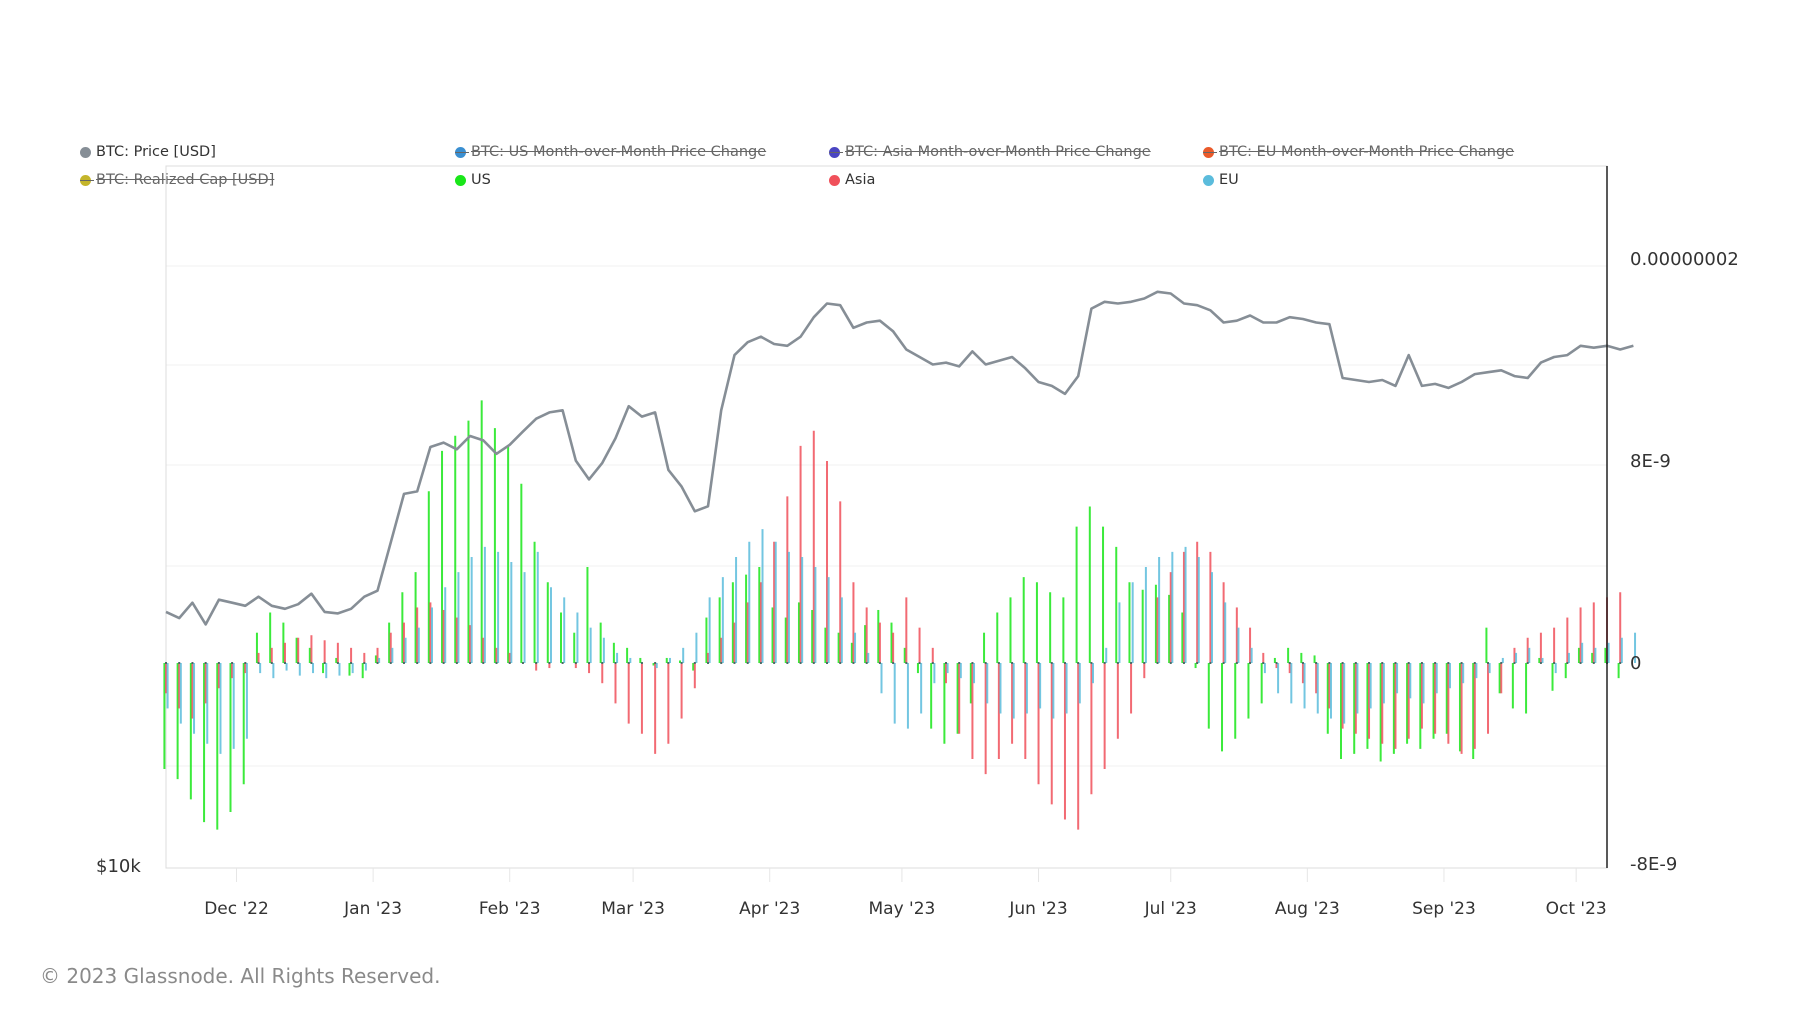 The height and width of the screenshot is (1014, 1800). I want to click on x-tick-label: Jan '23, so click(372, 909).